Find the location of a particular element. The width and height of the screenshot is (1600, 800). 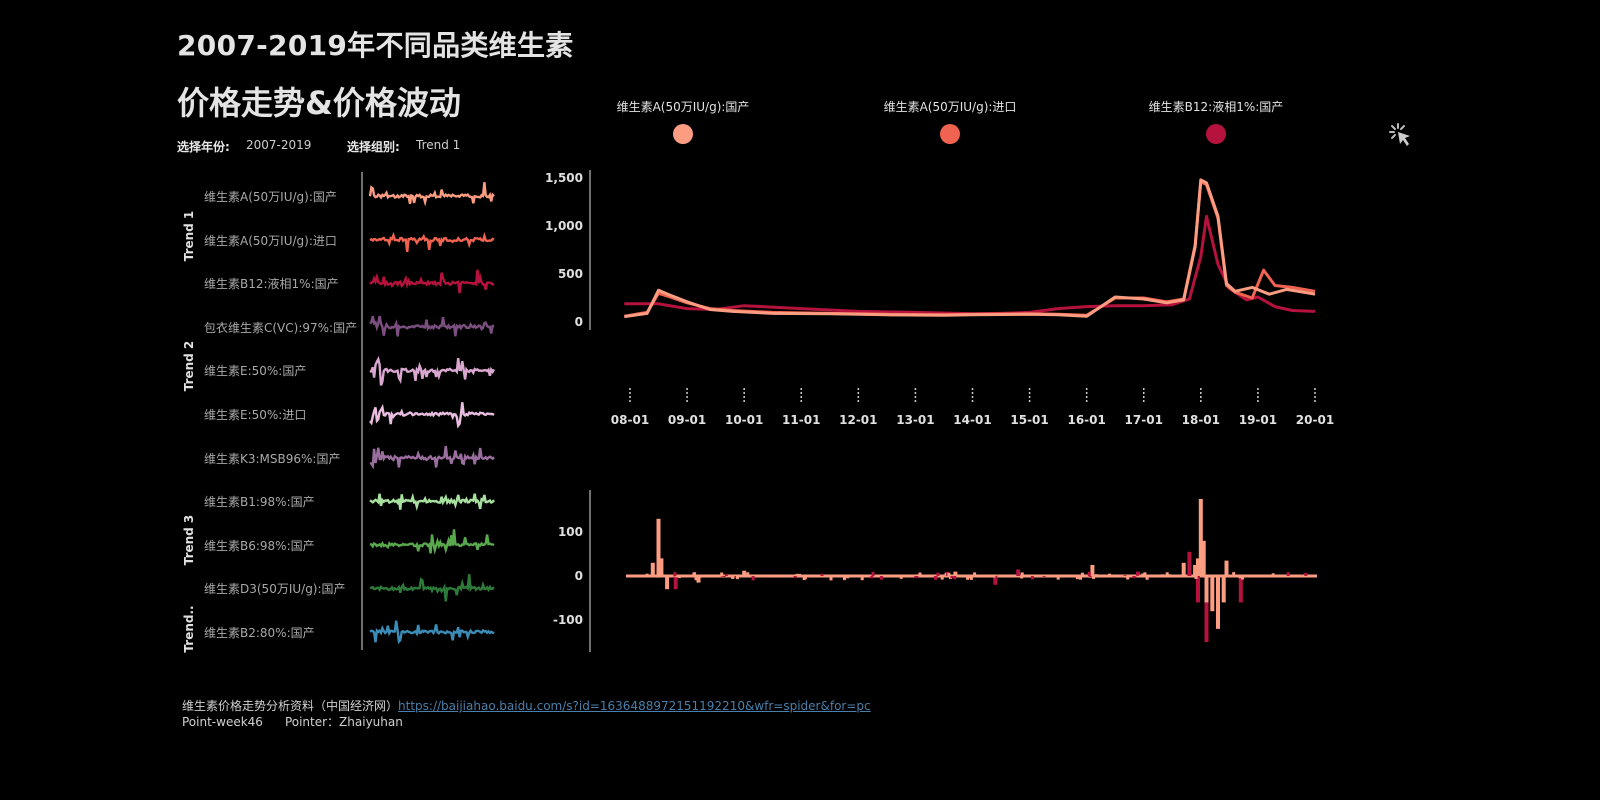

x-tick-label: 13-01 is located at coordinates (915, 420).